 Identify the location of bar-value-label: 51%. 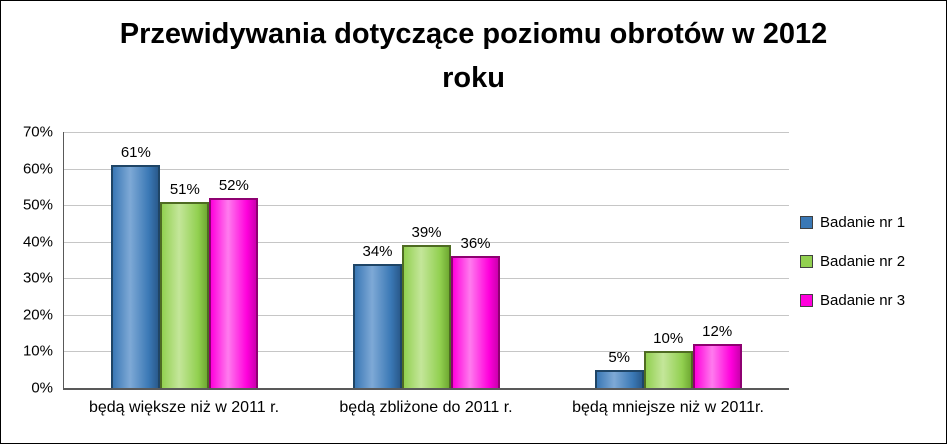
(184, 189).